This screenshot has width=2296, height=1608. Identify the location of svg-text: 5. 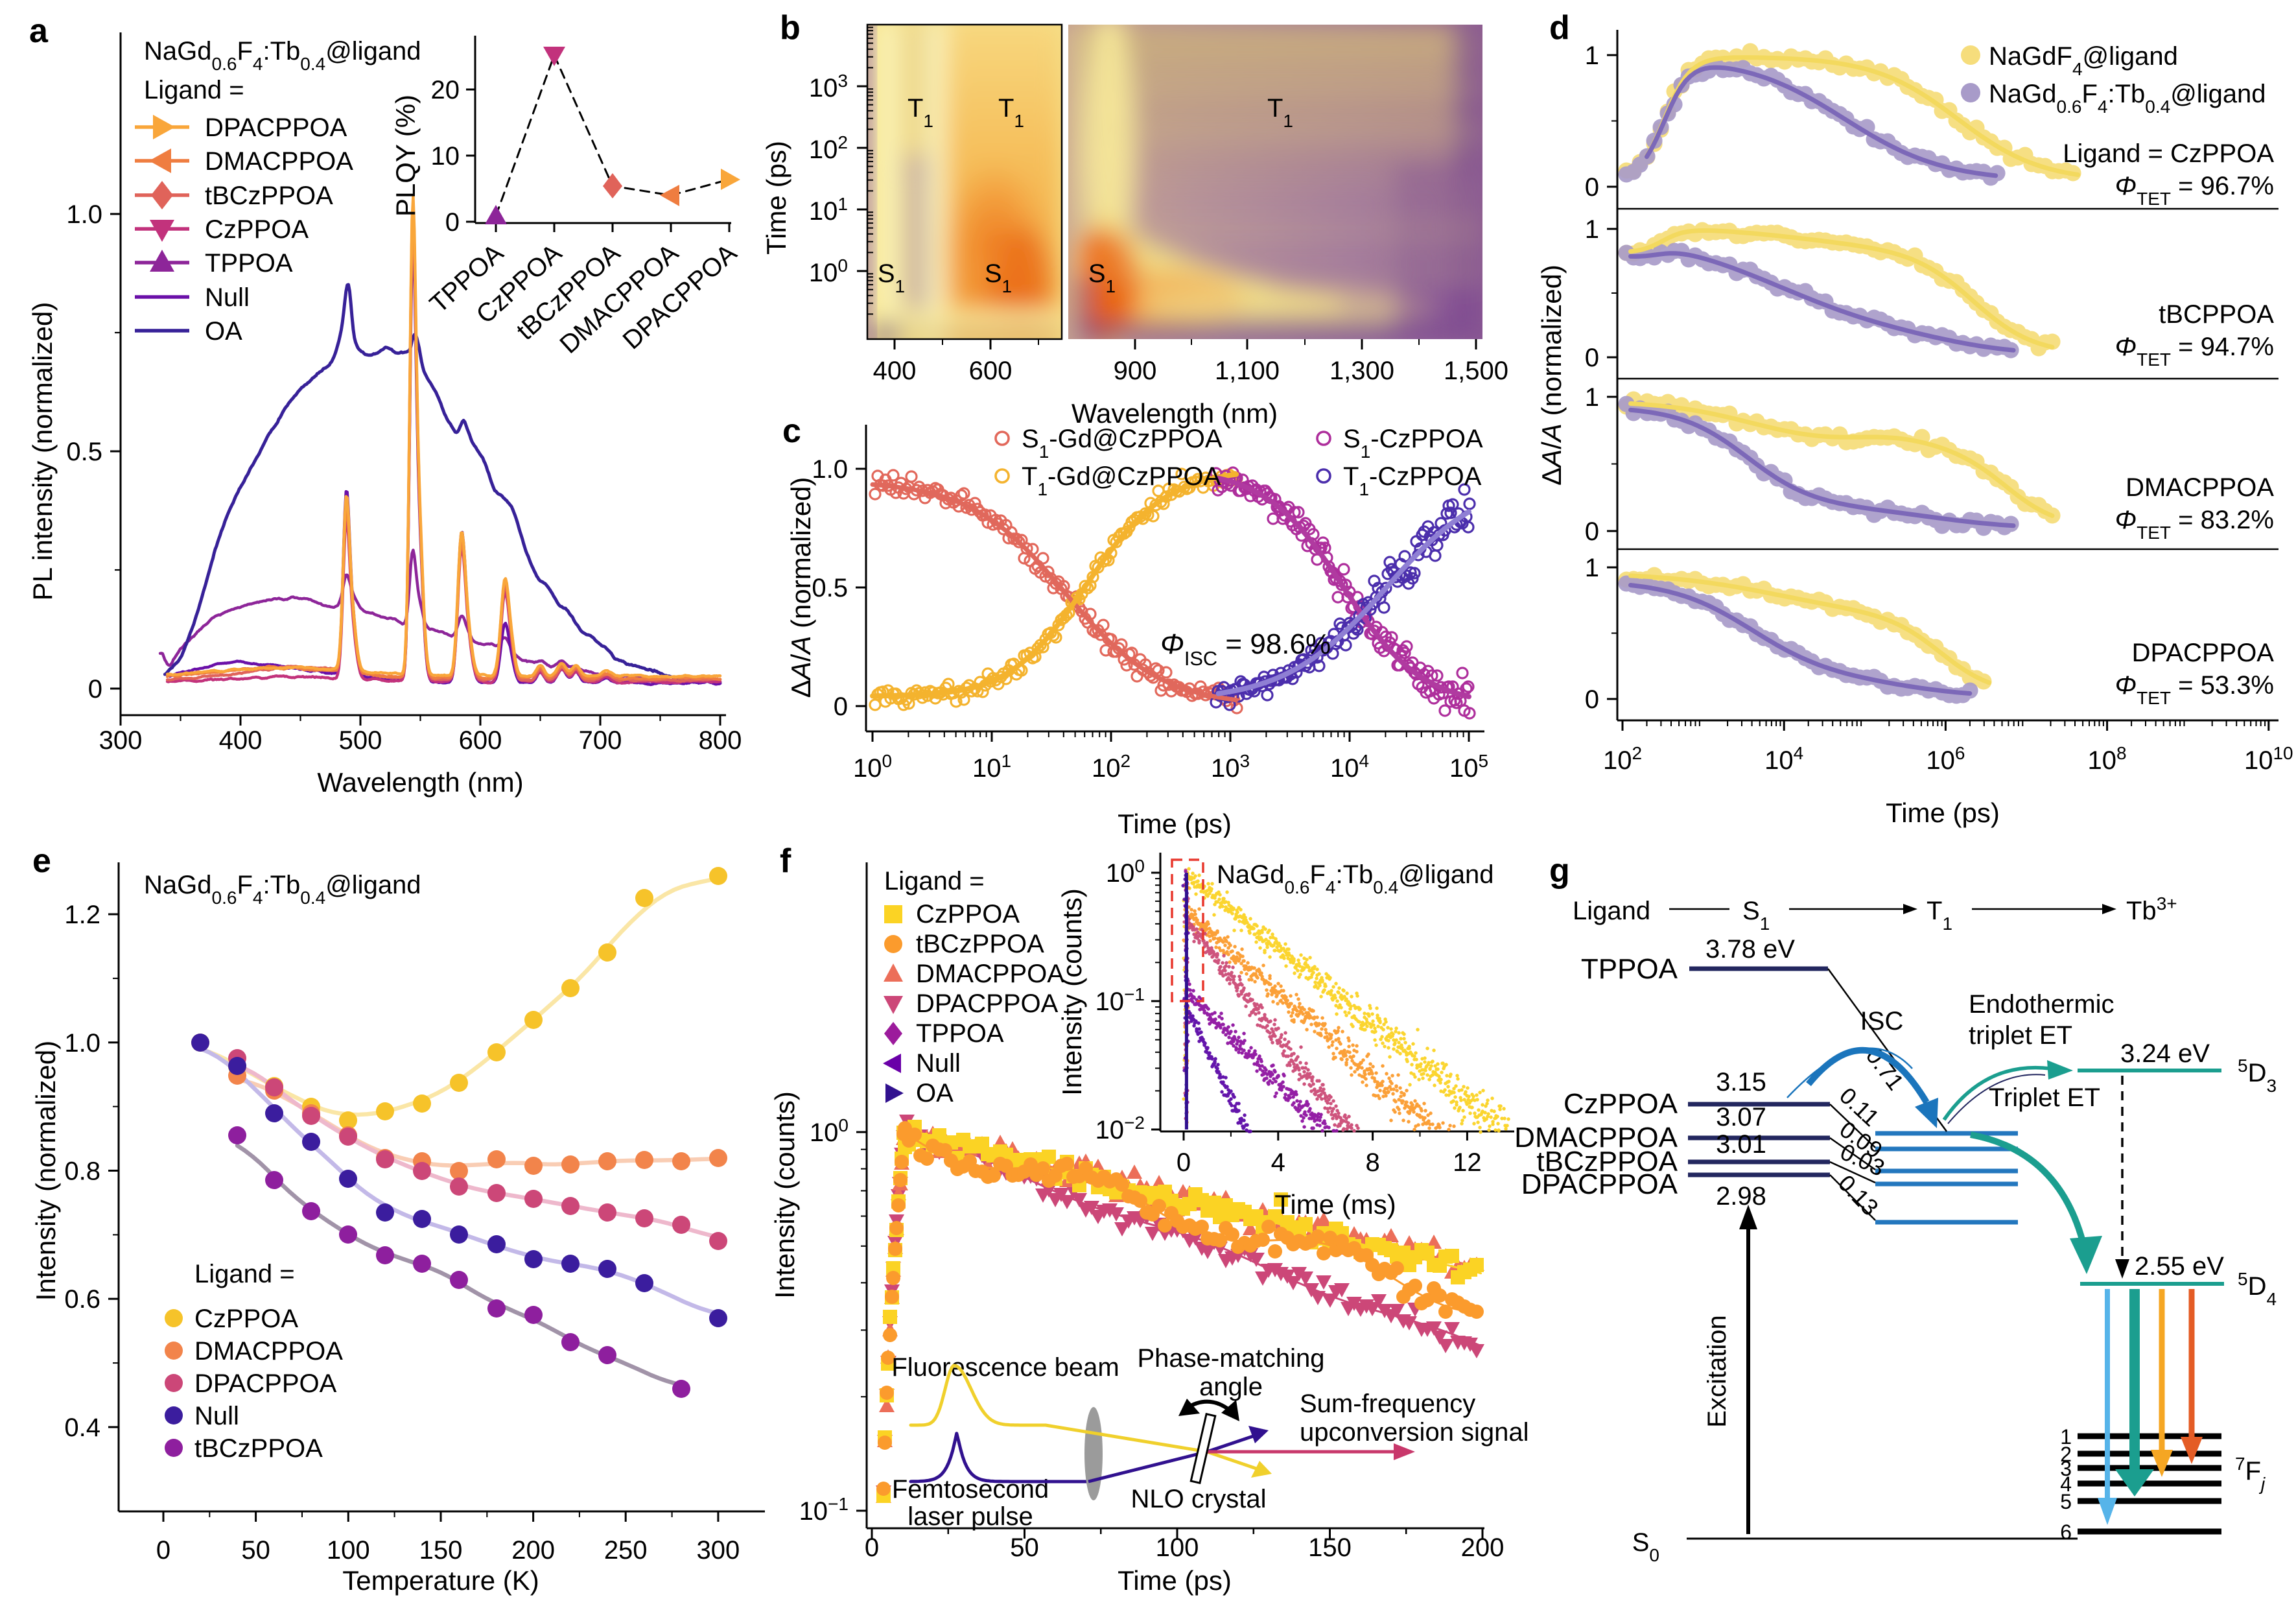
(2066, 1502).